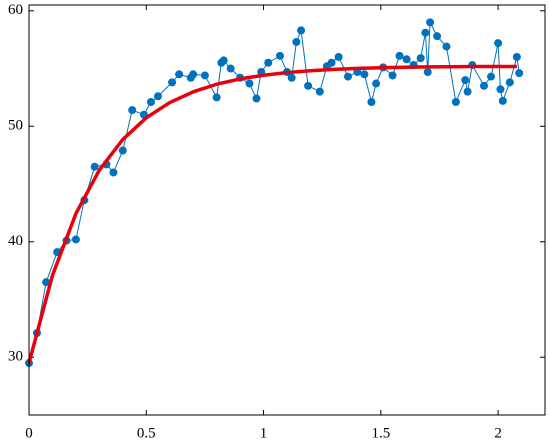 The image size is (550, 448). I want to click on y-tick-label: 60, so click(15, 10).